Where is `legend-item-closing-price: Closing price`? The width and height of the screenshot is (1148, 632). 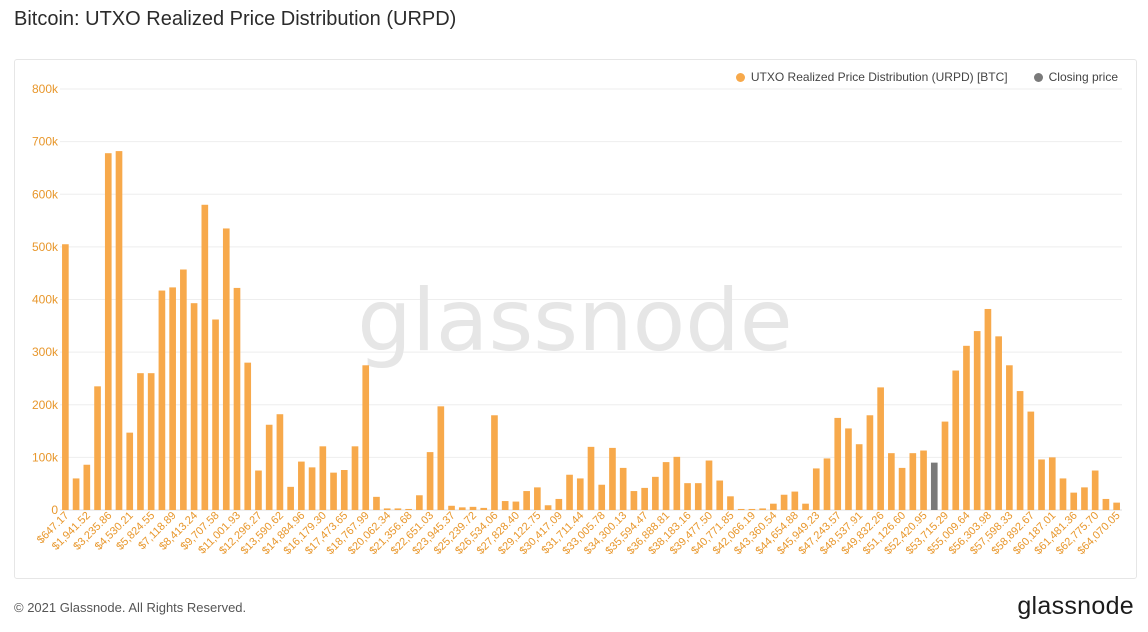
legend-item-closing-price: Closing price is located at coordinates (1075, 77).